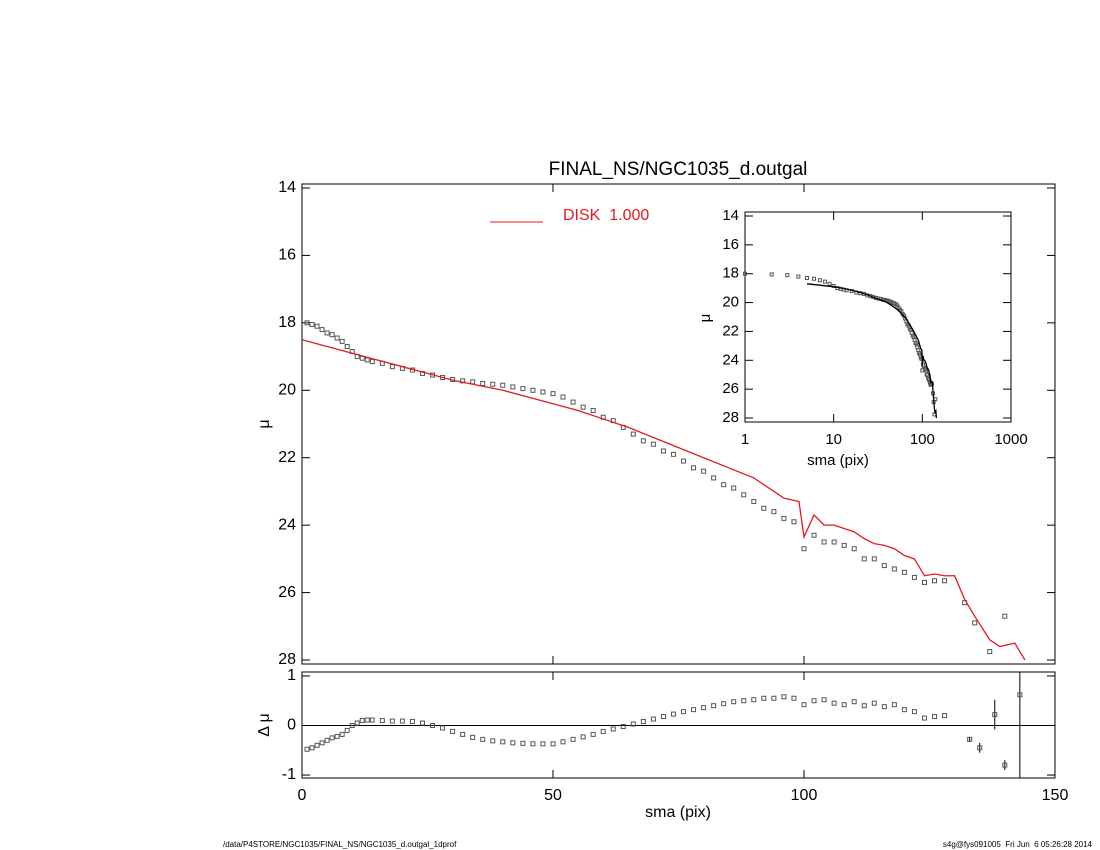 The image size is (1100, 850). I want to click on y-tick-label: 28, so click(287, 659).